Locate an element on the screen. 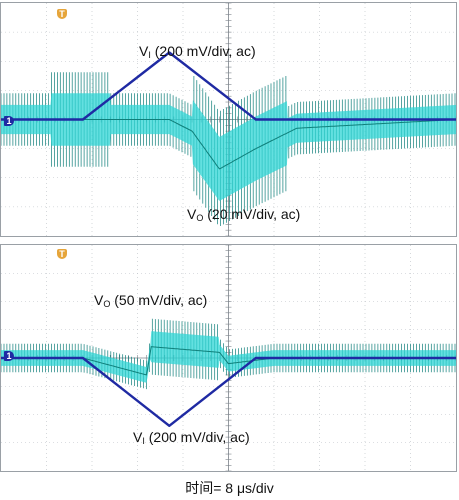 This screenshot has height=500, width=459. vi-label-top: VI (200 mV/div, ac) is located at coordinates (197, 51).